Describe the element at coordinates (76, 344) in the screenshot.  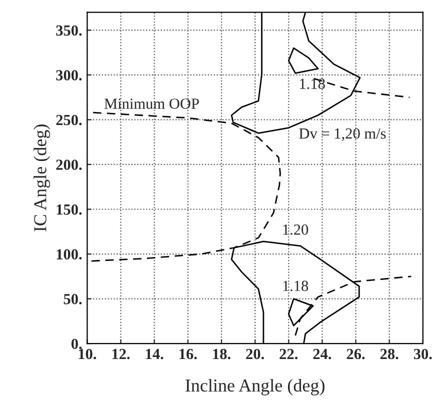
I see `y-tick-label: 0.` at that location.